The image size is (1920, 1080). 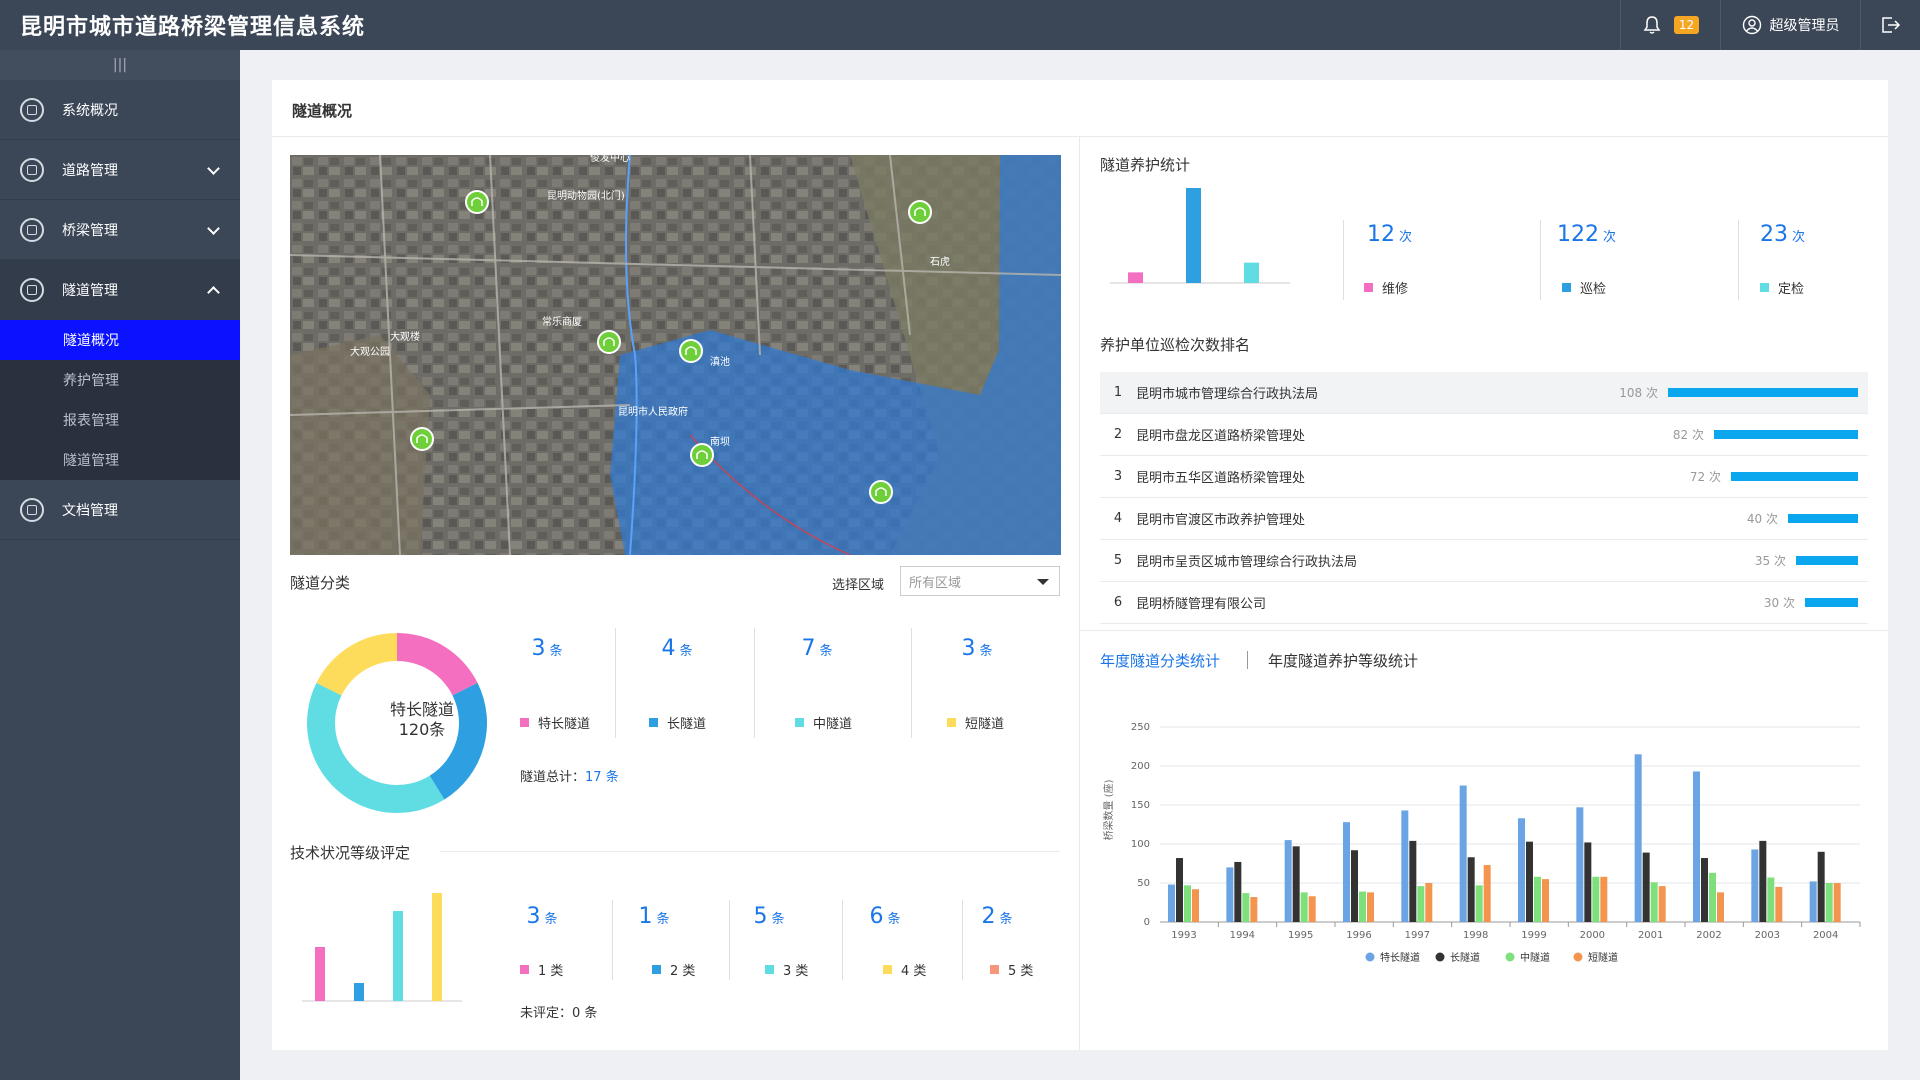 What do you see at coordinates (32, 509) in the screenshot?
I see `document-icon` at bounding box center [32, 509].